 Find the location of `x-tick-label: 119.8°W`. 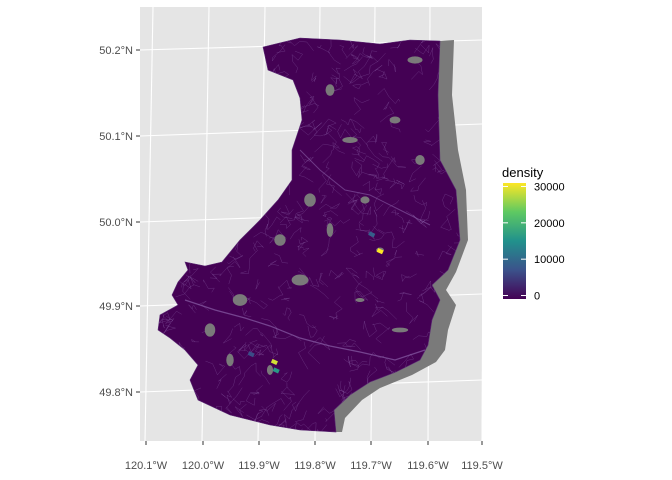

x-tick-label: 119.8°W is located at coordinates (315, 466).